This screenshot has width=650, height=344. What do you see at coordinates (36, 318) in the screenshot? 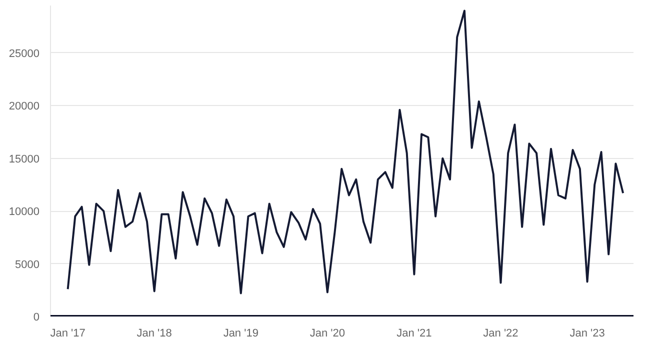
I see `y-tick-label: 0` at bounding box center [36, 318].